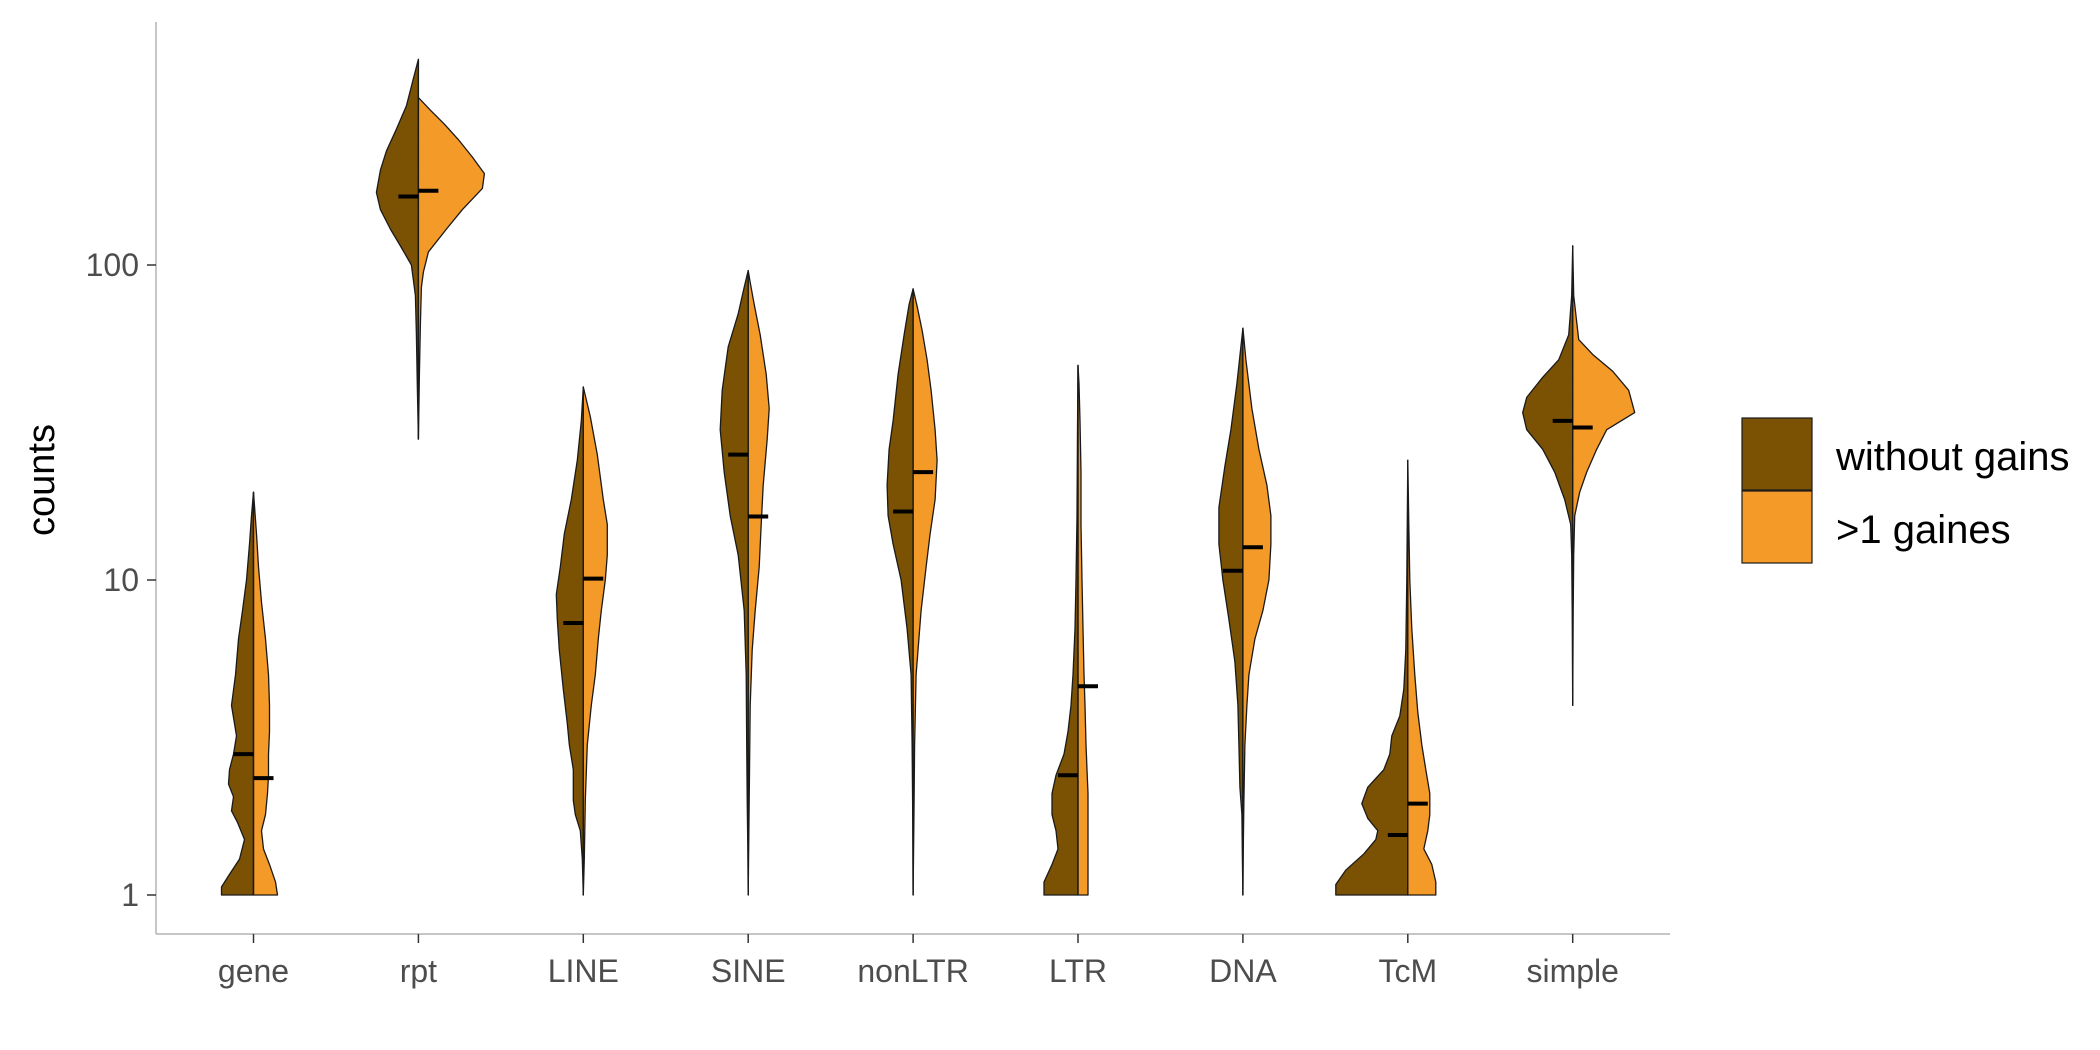  What do you see at coordinates (238, 693) in the screenshot?
I see `violin-gene-without-gains` at bounding box center [238, 693].